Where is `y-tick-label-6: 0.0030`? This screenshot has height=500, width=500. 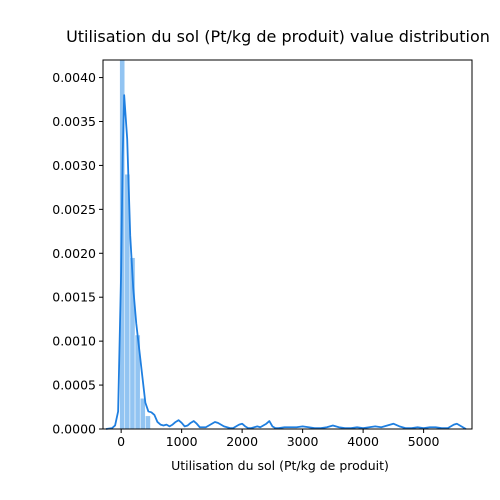
y-tick-label-6: 0.0030 is located at coordinates (74, 165).